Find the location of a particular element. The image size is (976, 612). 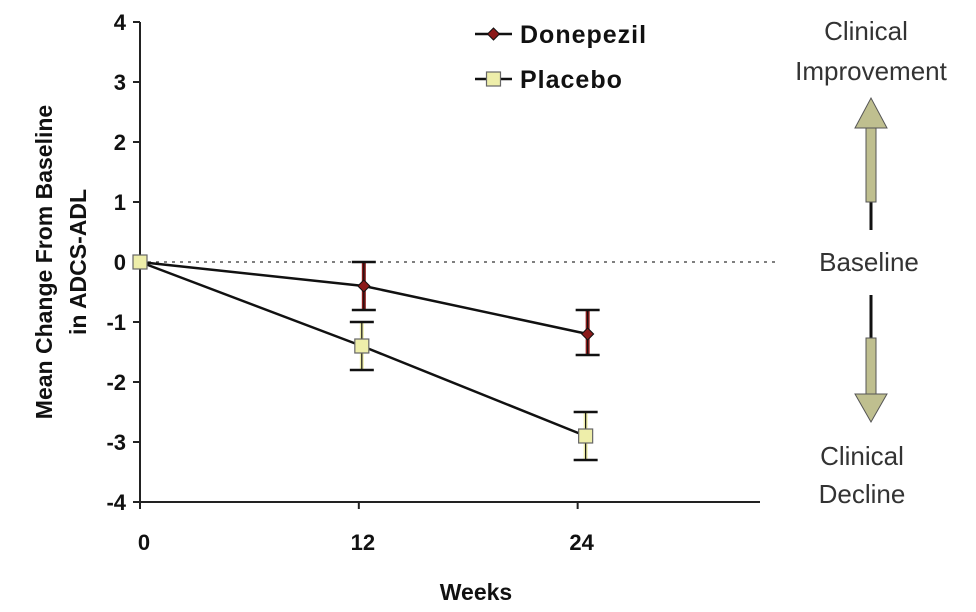

y-tick-label: -4 is located at coordinates (116, 502).